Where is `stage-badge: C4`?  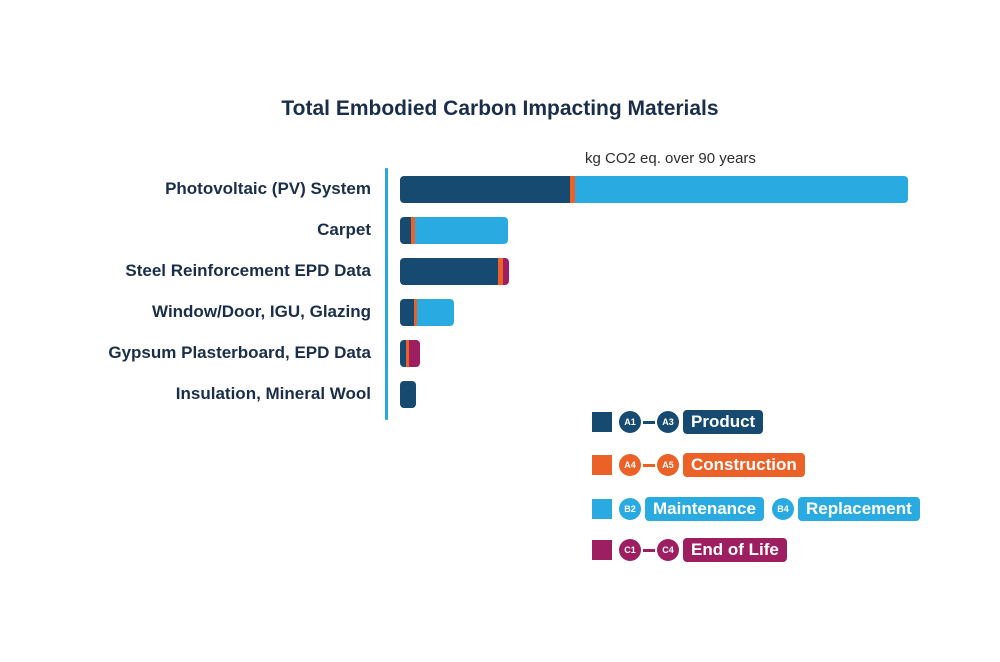
stage-badge: C4 is located at coordinates (668, 550).